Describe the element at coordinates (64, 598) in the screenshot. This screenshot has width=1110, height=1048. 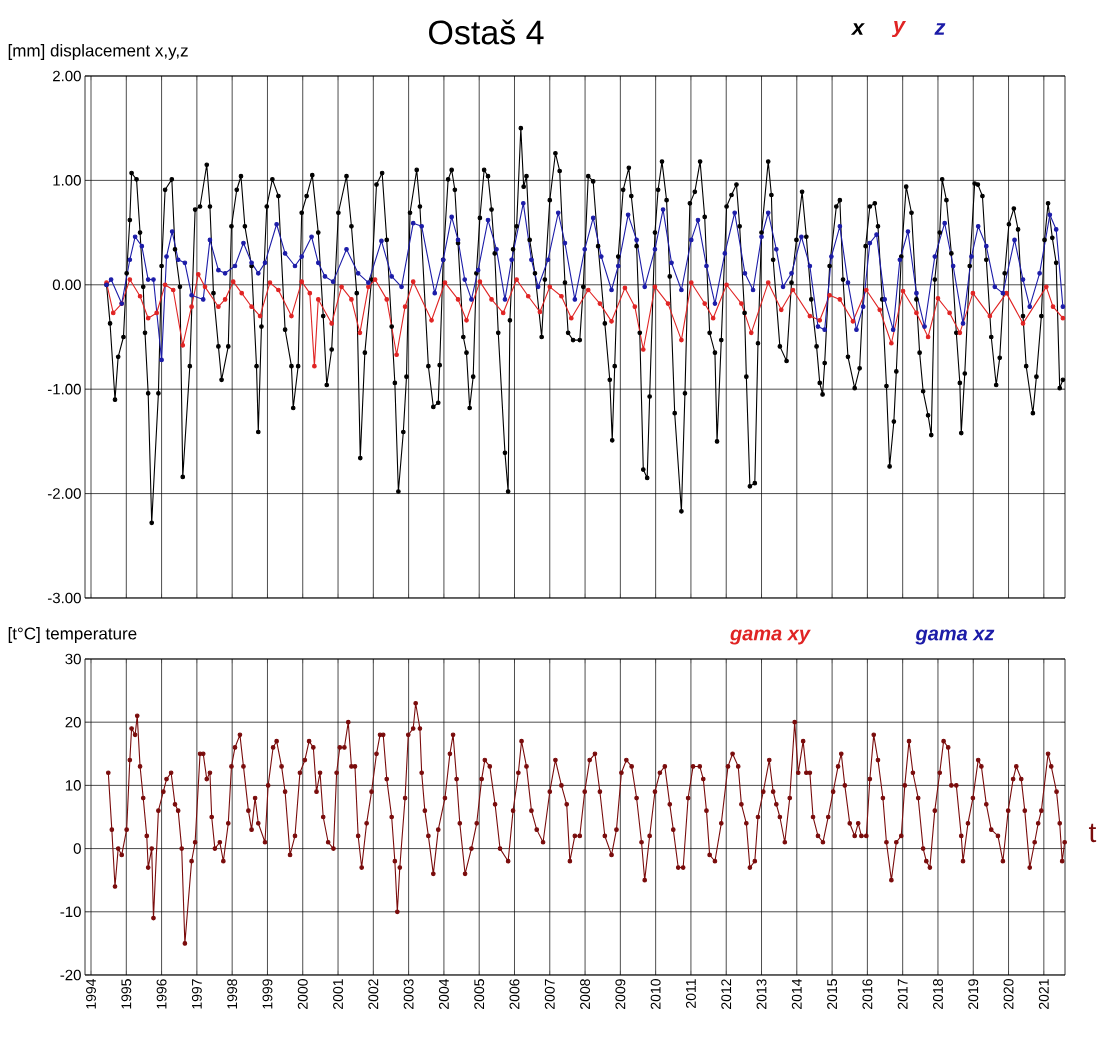
I see `y-tick-label: -3.00` at that location.